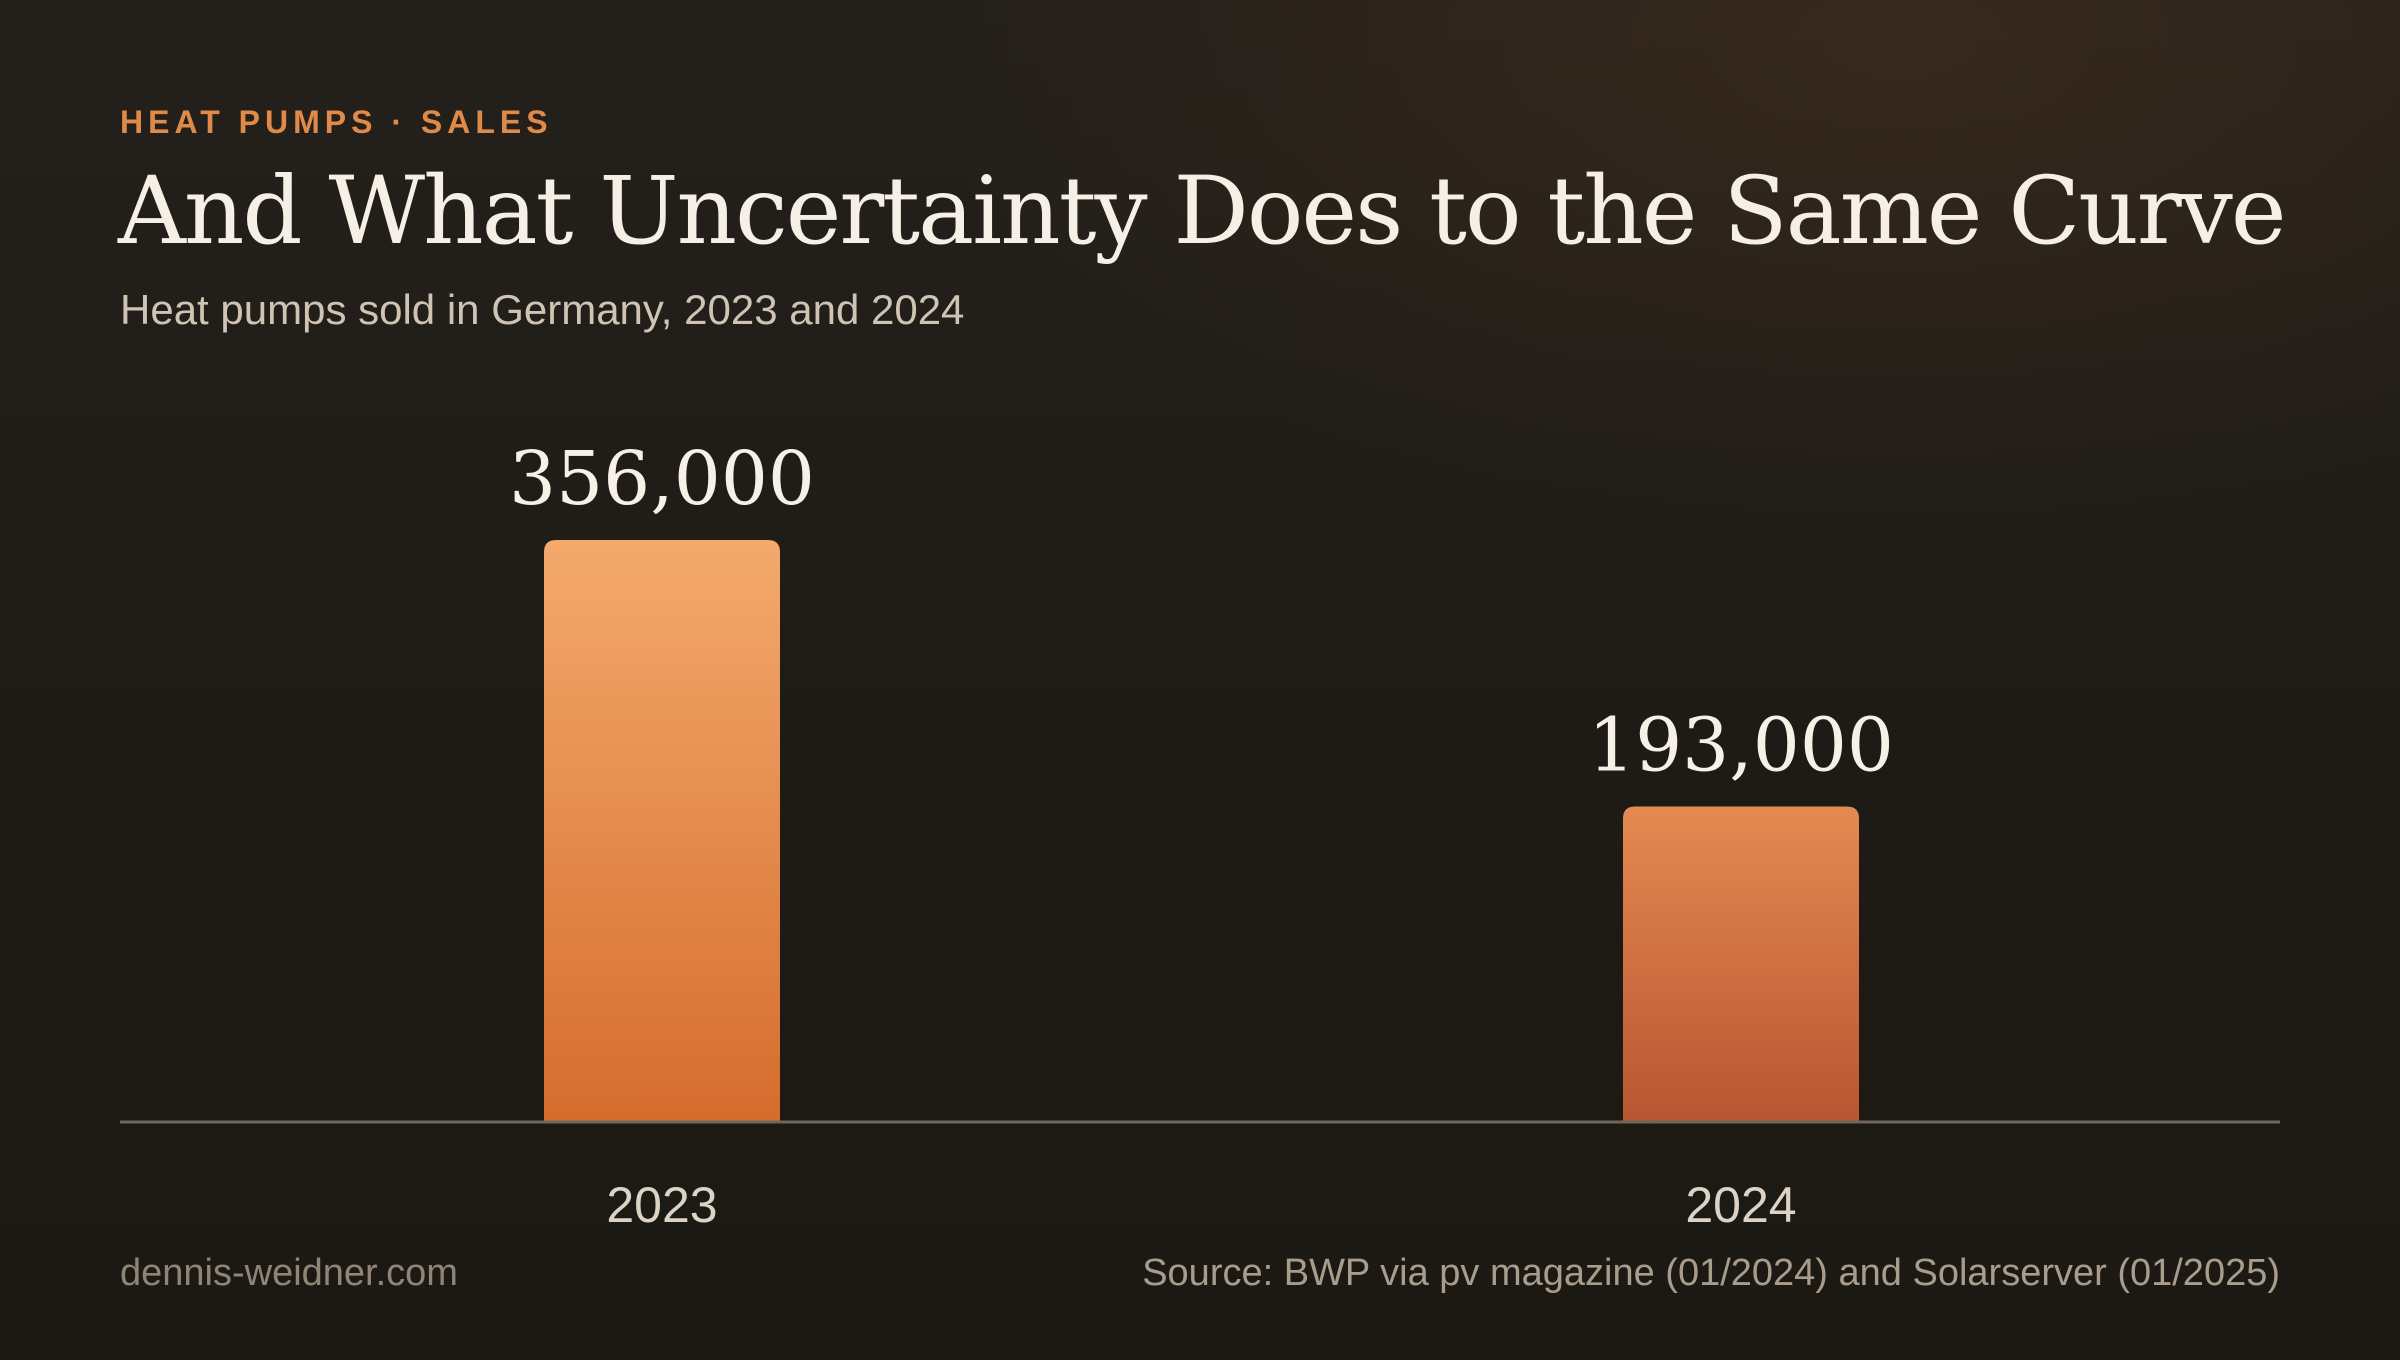  Describe the element at coordinates (1741, 745) in the screenshot. I see `data-label-2024: 193,000` at that location.